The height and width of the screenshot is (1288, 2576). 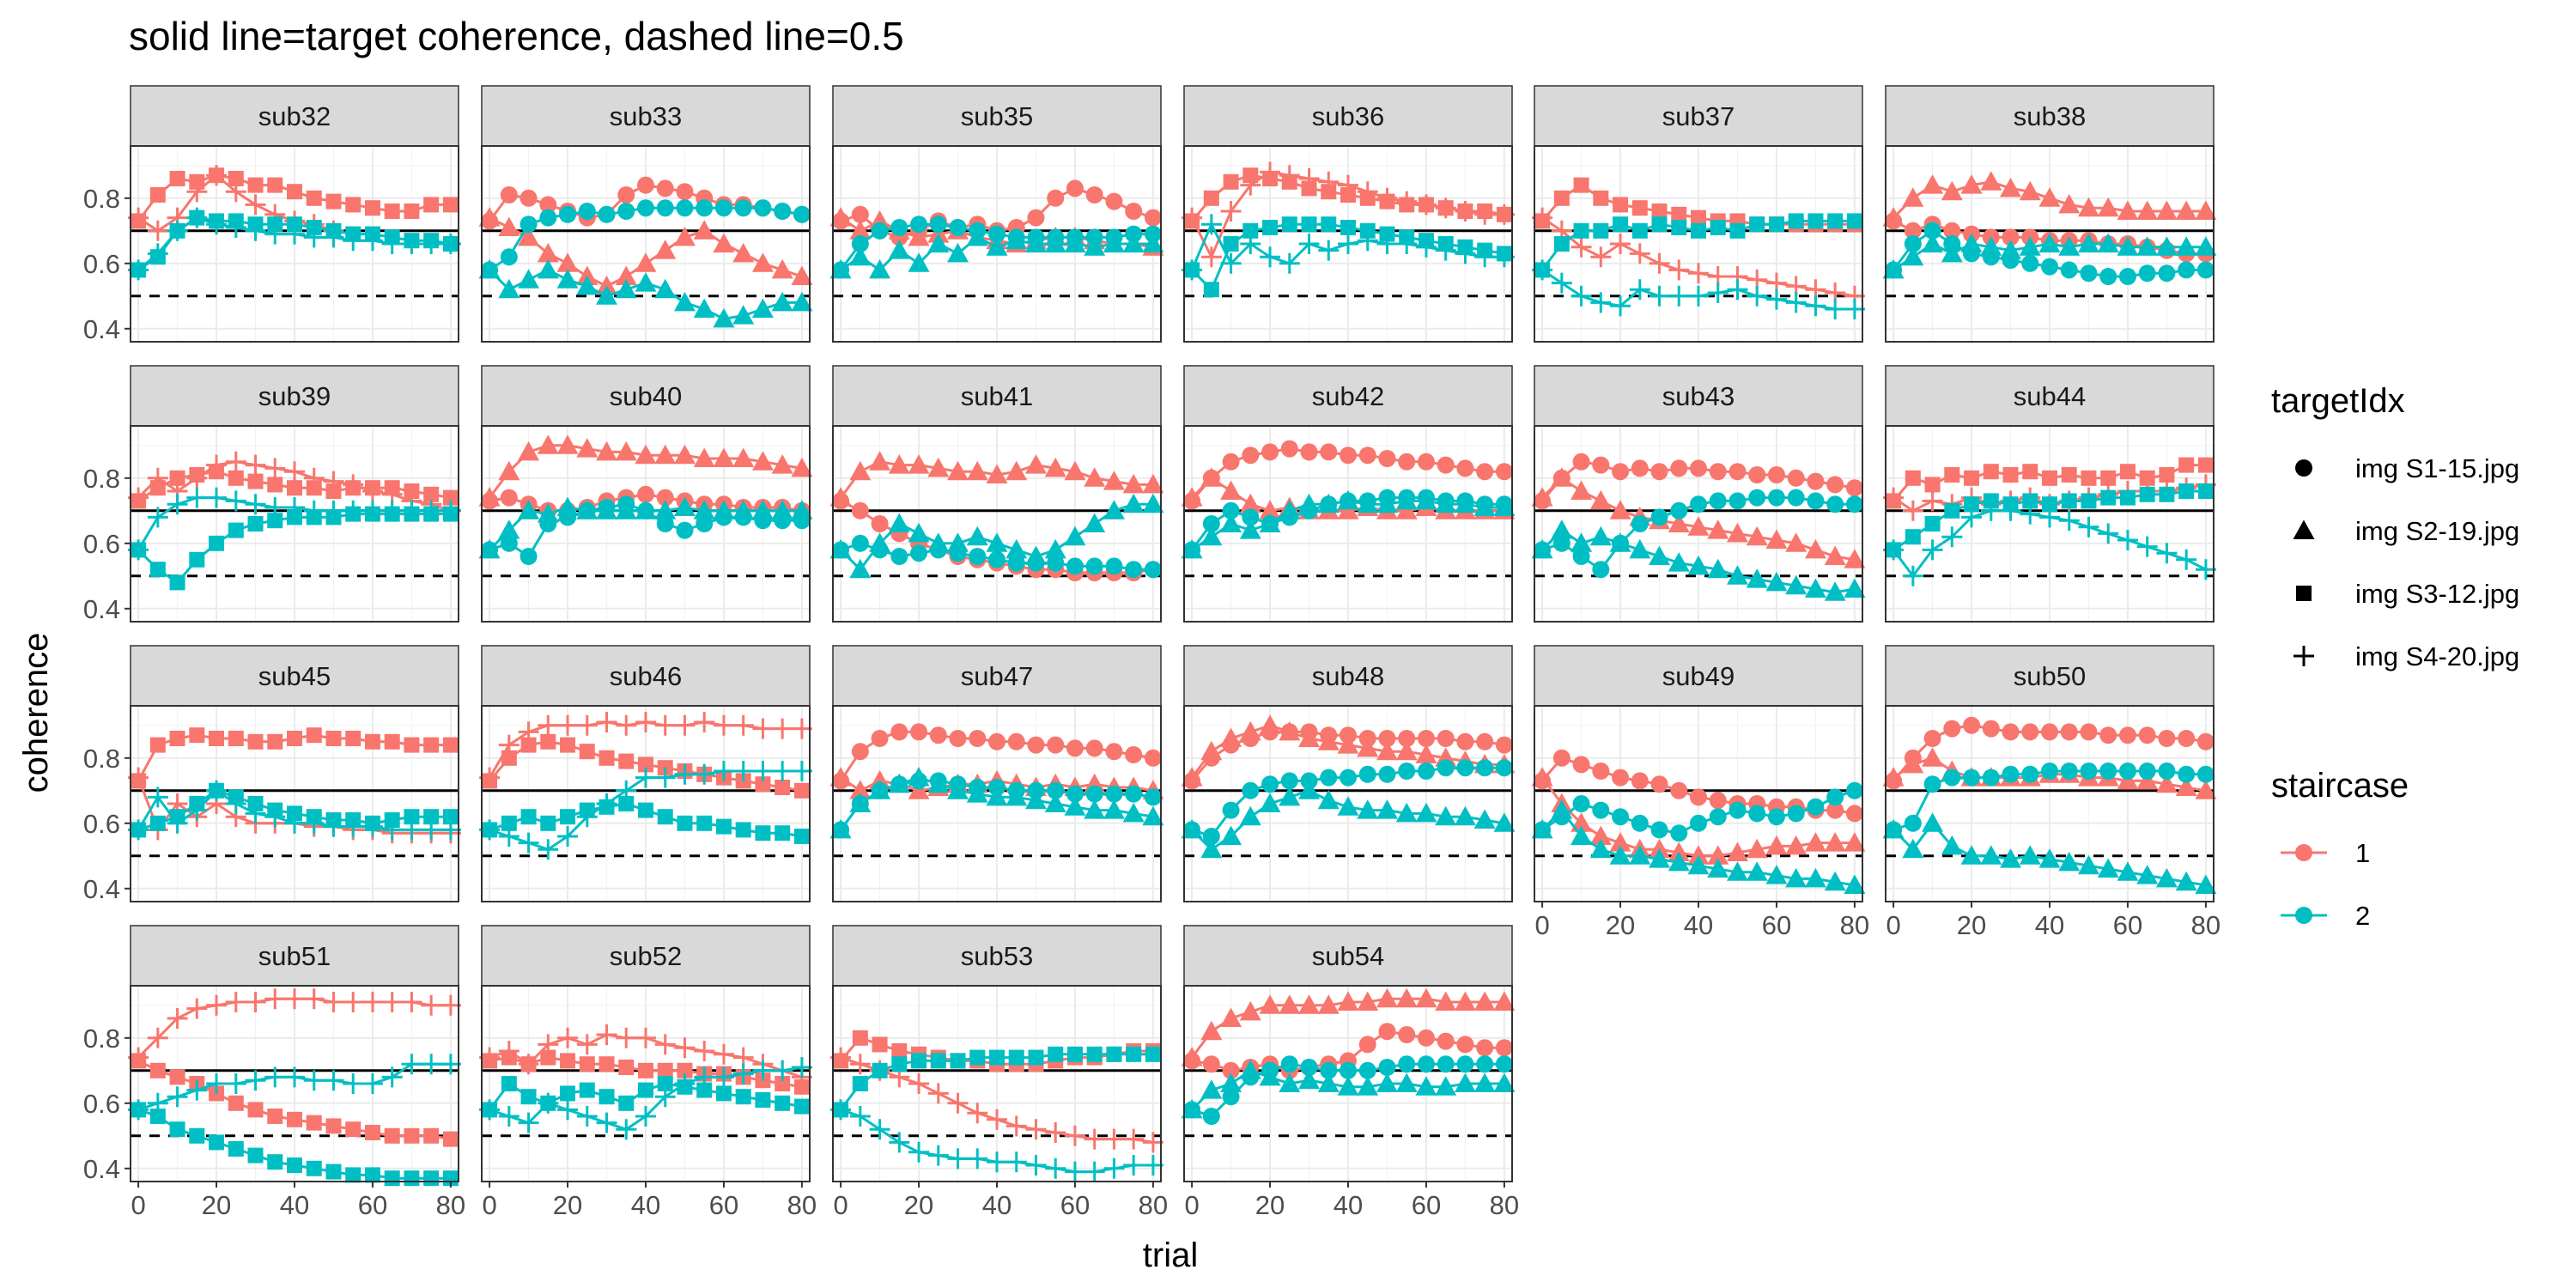 I want to click on series-2-square, so click(x=295, y=1144).